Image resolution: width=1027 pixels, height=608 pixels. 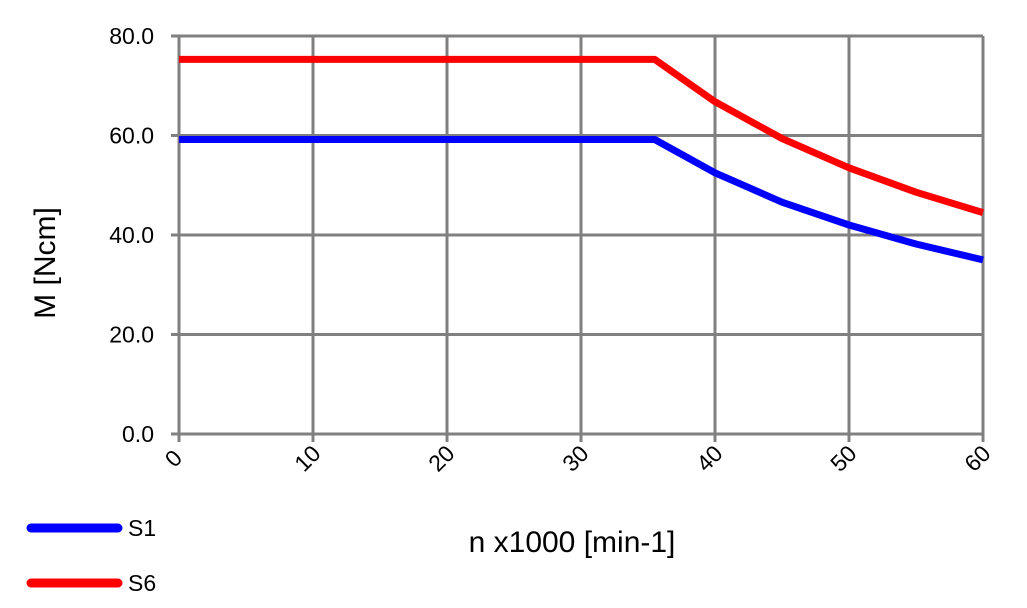 What do you see at coordinates (131, 136) in the screenshot?
I see `y-tick-label: 60.0` at bounding box center [131, 136].